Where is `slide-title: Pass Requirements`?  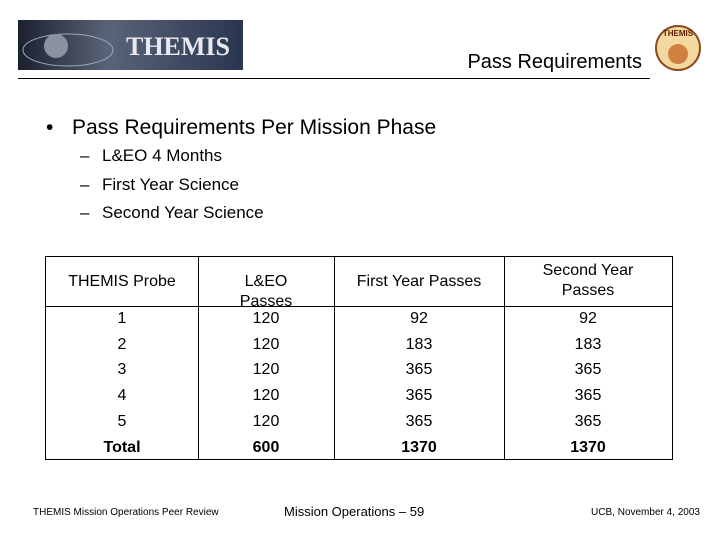
slide-title: Pass Requirements is located at coordinates (554, 62).